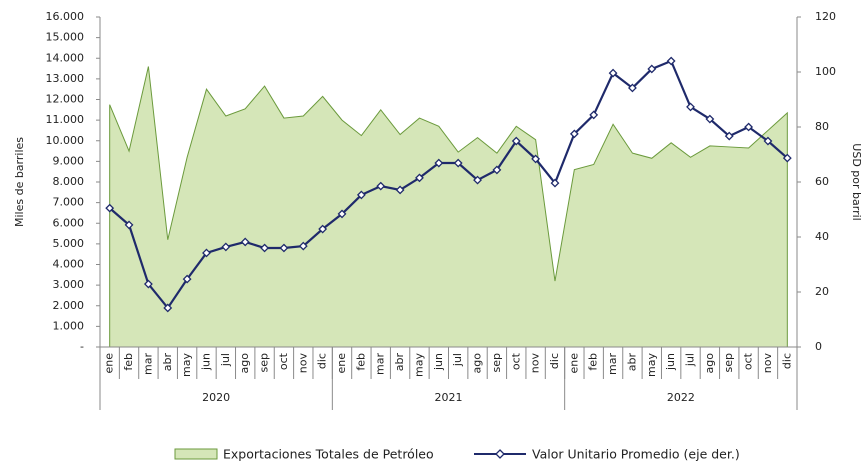 The width and height of the screenshot is (863, 465). I want to click on y-tick-label: 2.000, so click(69, 305).